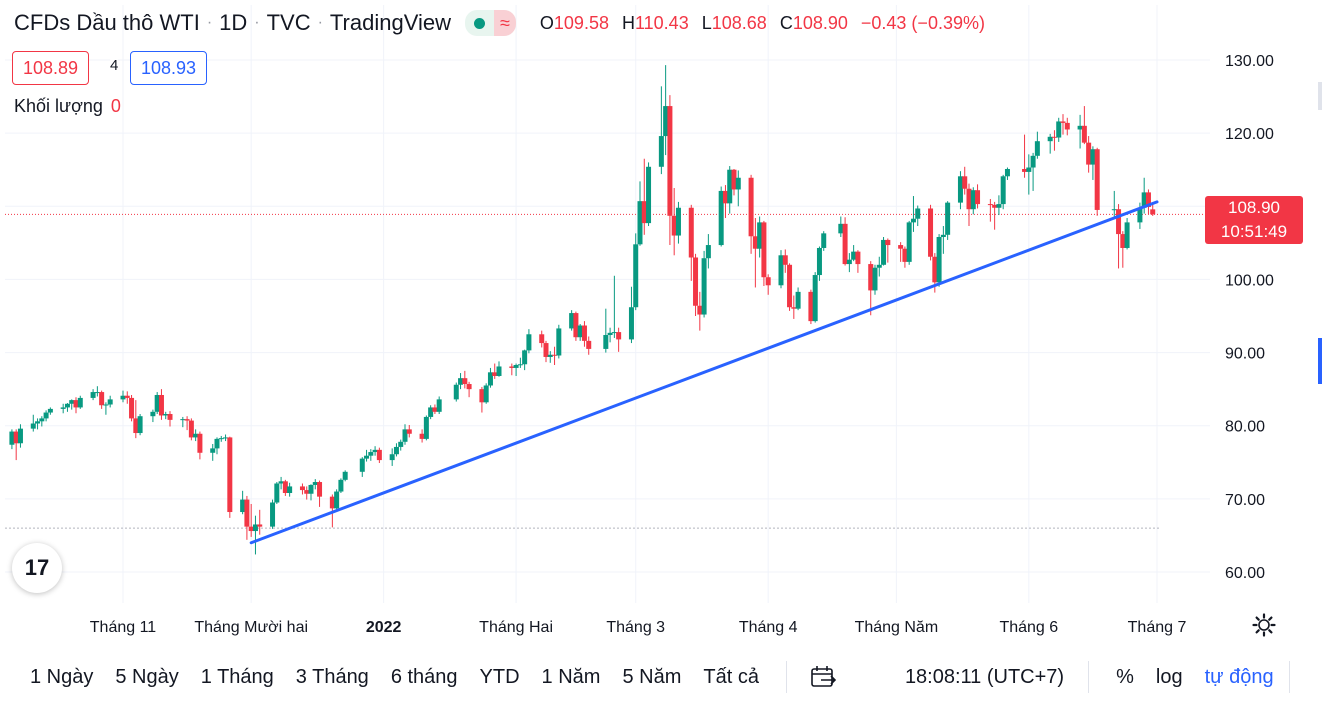  What do you see at coordinates (233, 22) in the screenshot?
I see `interval-label: 1D` at bounding box center [233, 22].